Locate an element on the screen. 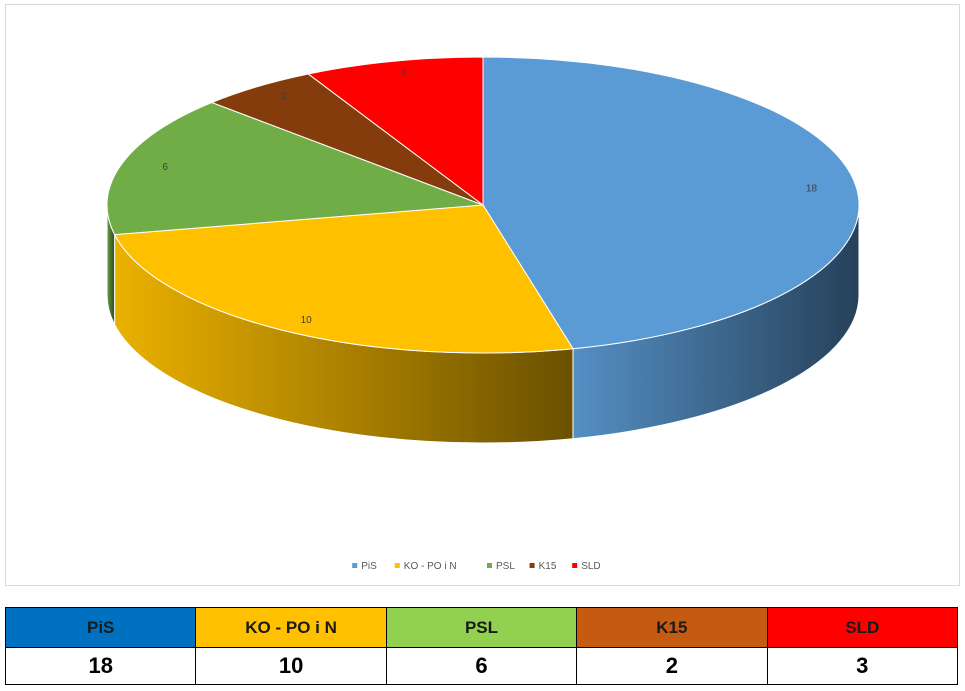 The width and height of the screenshot is (965, 691). pie-slice-sld is located at coordinates (395, 131).